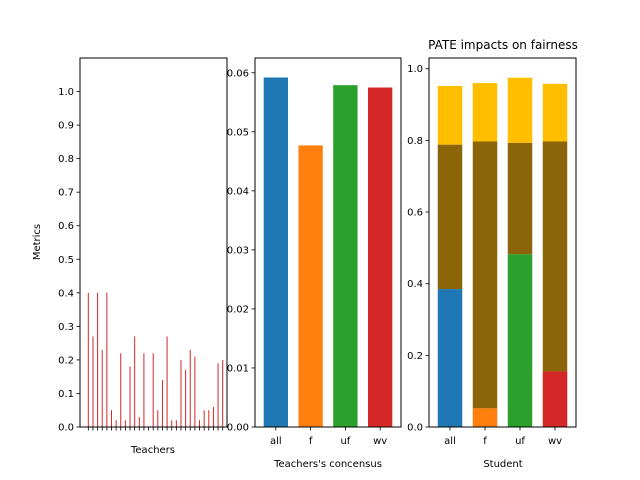  Describe the element at coordinates (238, 368) in the screenshot. I see `consensus-y-tick-label: 0.01` at that location.